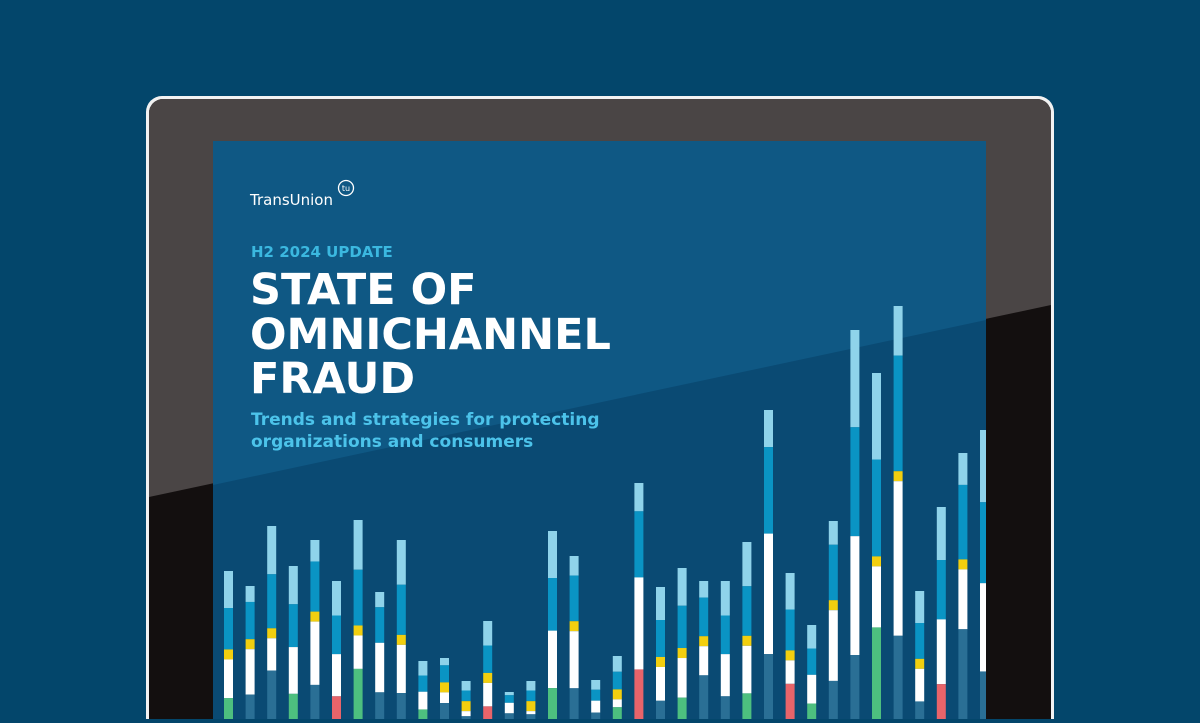  Describe the element at coordinates (425, 420) in the screenshot. I see `subtitle-line: Trends and strategies for protecting` at that location.